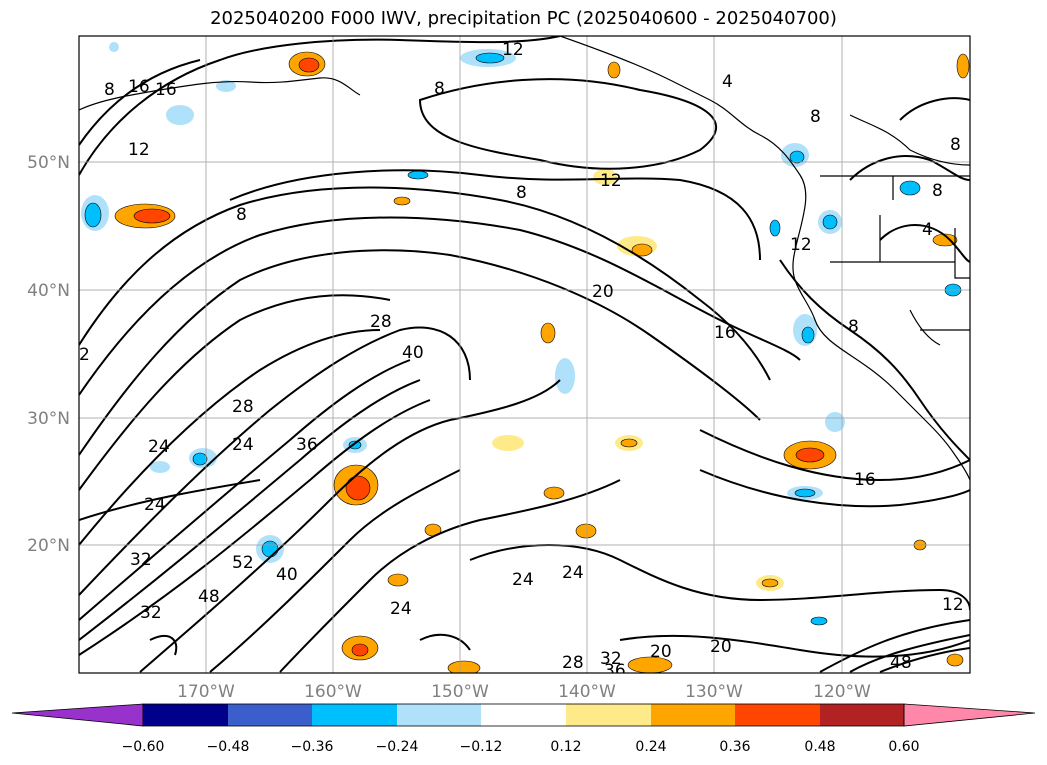  I want to click on colorbar-tick: 0.60, so click(903, 747).